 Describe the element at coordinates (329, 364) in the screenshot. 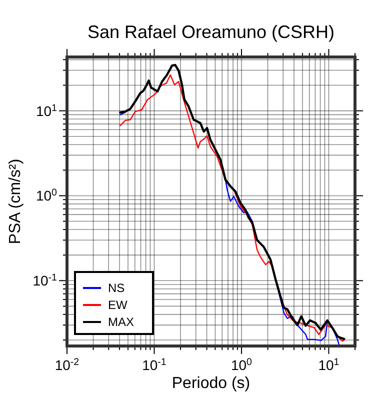

I see `x-tick-label: 10$^{1}$` at that location.